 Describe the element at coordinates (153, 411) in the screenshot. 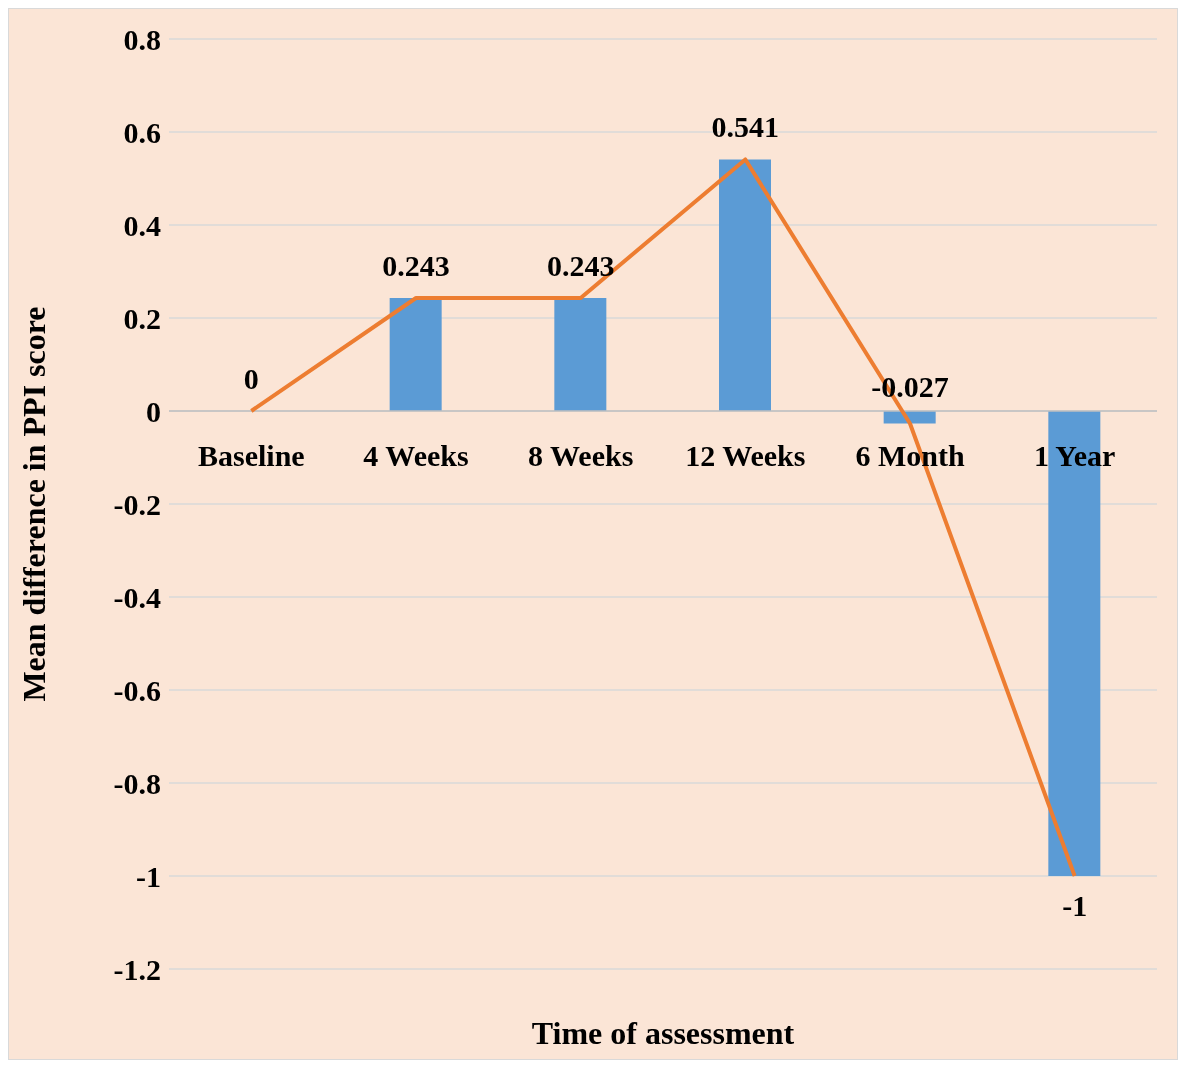

I see `y-tick-label: 0` at that location.